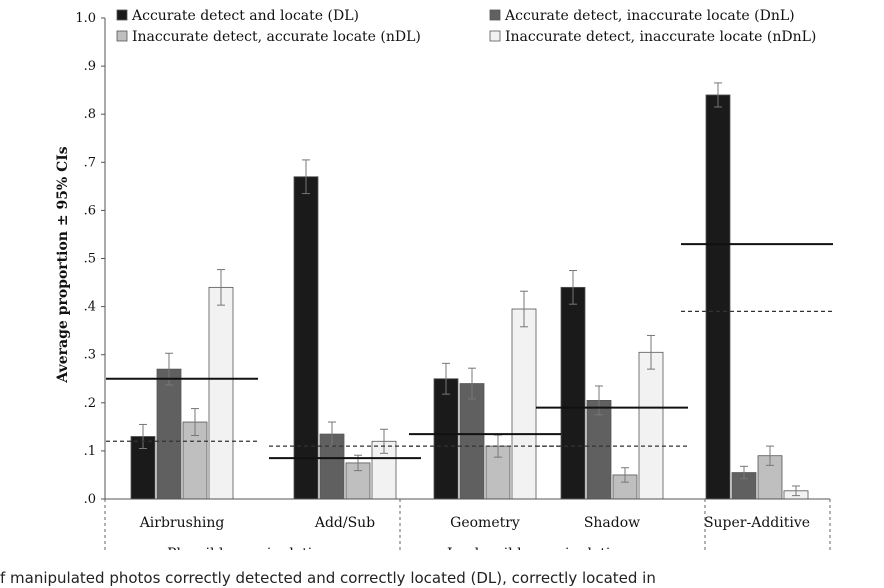 The image size is (884, 588). I want to click on group-label: Implausible manipulations, so click(541, 548).